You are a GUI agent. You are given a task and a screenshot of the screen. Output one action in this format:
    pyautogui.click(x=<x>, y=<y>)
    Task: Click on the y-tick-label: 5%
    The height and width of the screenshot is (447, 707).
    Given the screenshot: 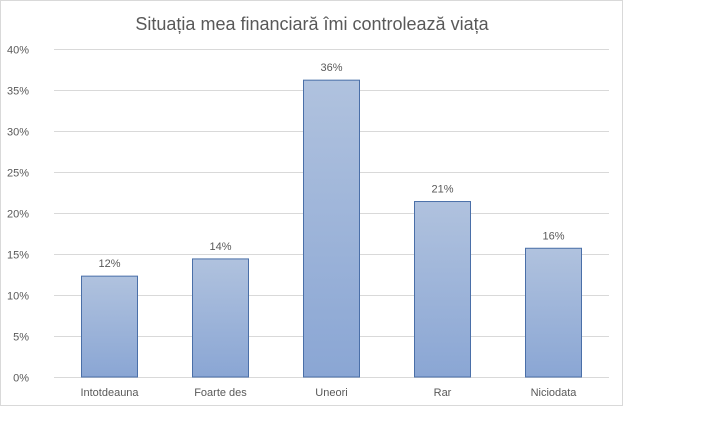 What is the action you would take?
    pyautogui.click(x=21, y=338)
    